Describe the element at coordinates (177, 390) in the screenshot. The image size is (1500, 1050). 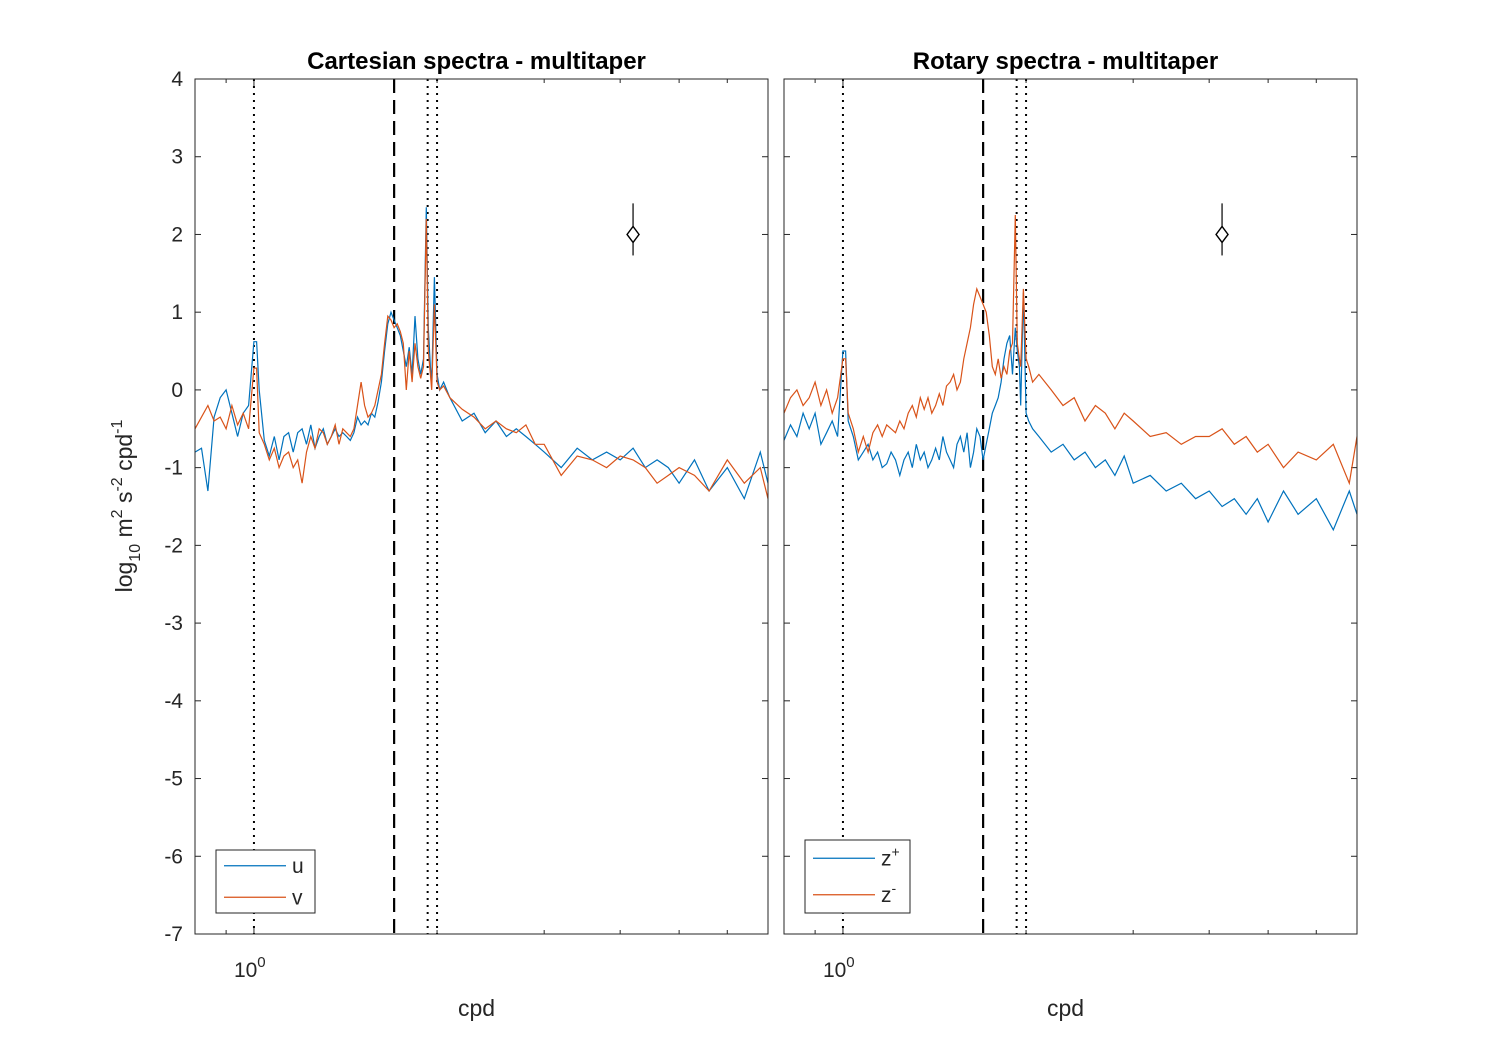
I see `y-tick-label: 0` at that location.